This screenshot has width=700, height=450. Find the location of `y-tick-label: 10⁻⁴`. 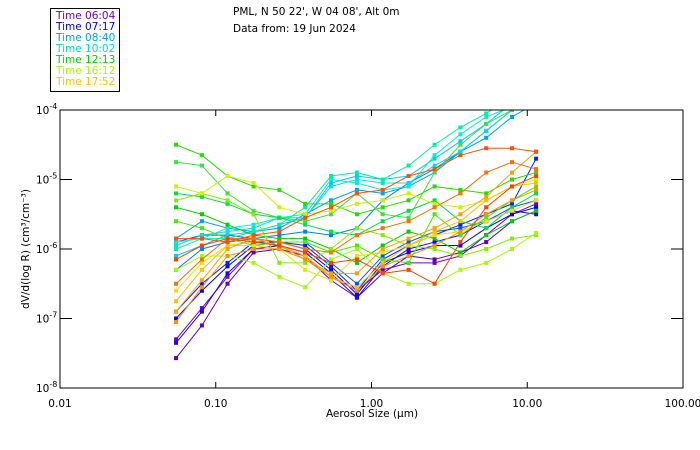

y-tick-label: 10⁻⁴ is located at coordinates (46, 109).